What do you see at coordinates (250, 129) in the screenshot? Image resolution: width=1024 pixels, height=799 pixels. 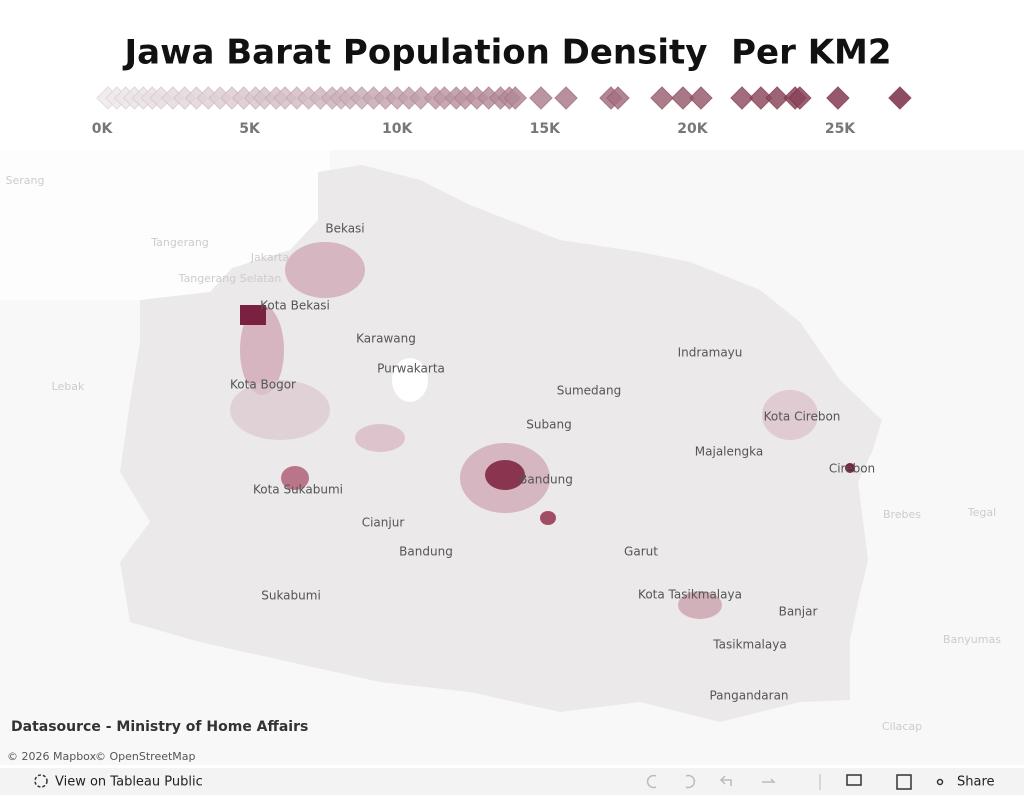 I see `x-tick-label: 5K` at bounding box center [250, 129].